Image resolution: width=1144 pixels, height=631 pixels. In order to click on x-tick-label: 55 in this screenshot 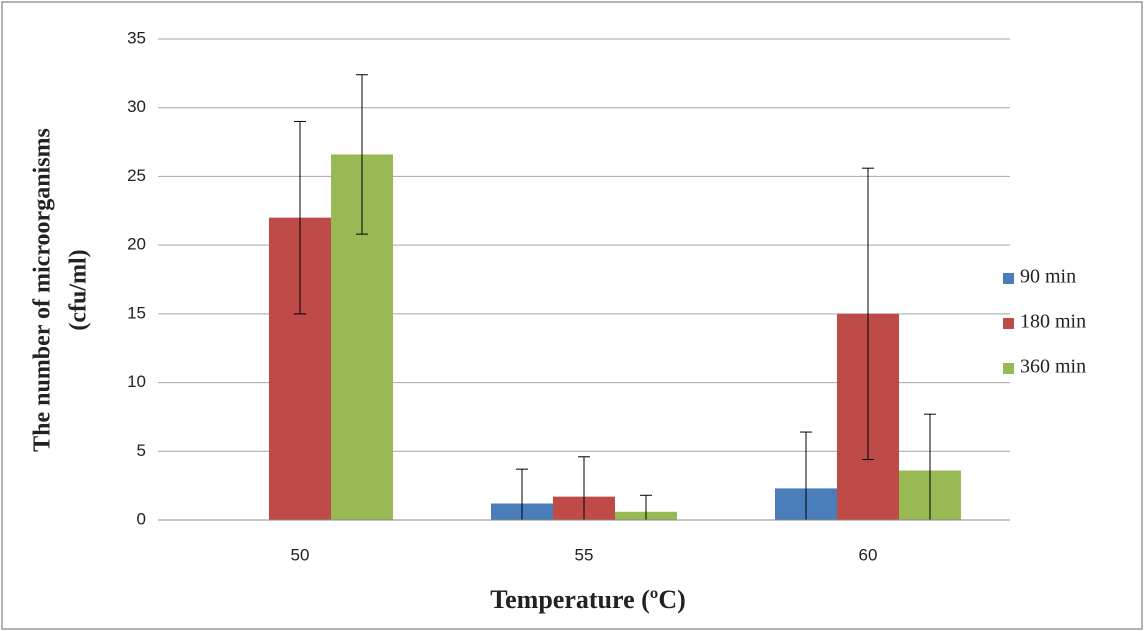, I will do `click(584, 554)`.